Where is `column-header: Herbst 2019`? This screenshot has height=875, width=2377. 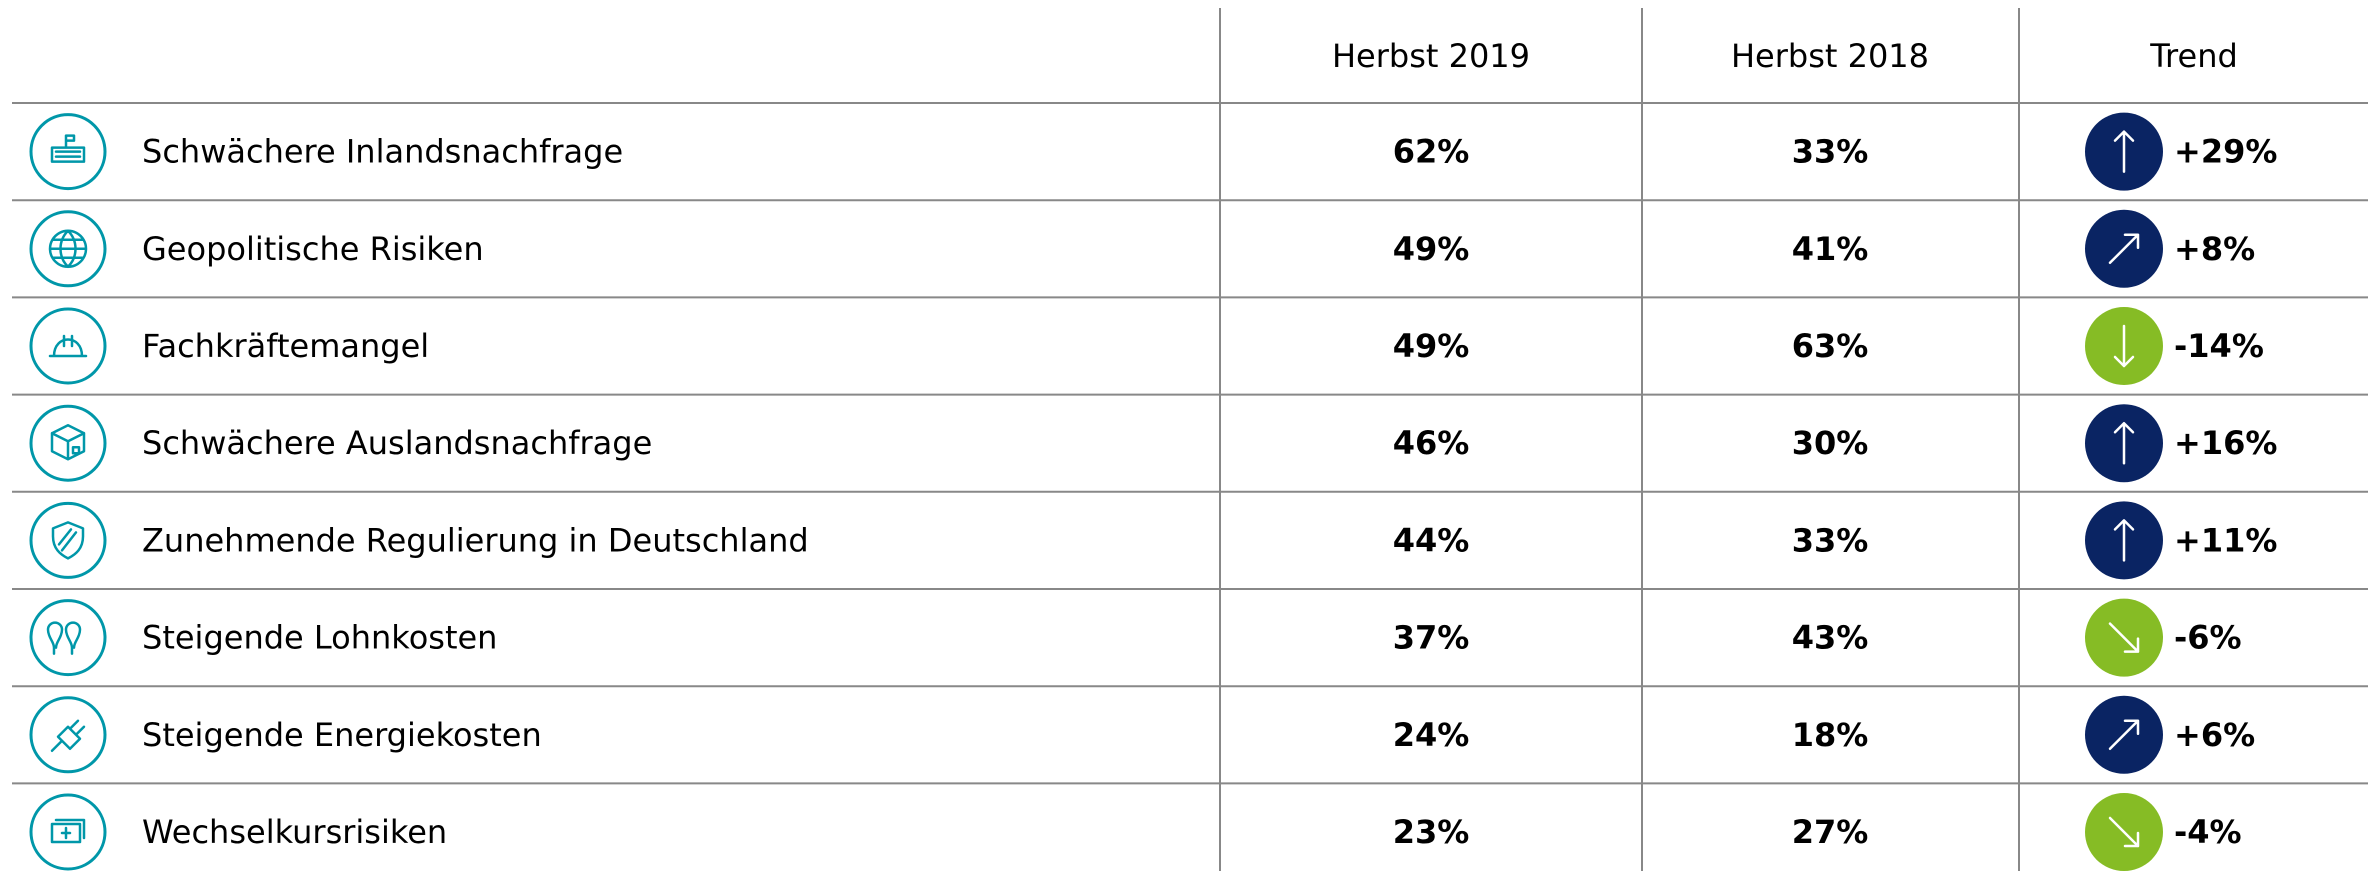 column-header: Herbst 2019 is located at coordinates (1431, 56).